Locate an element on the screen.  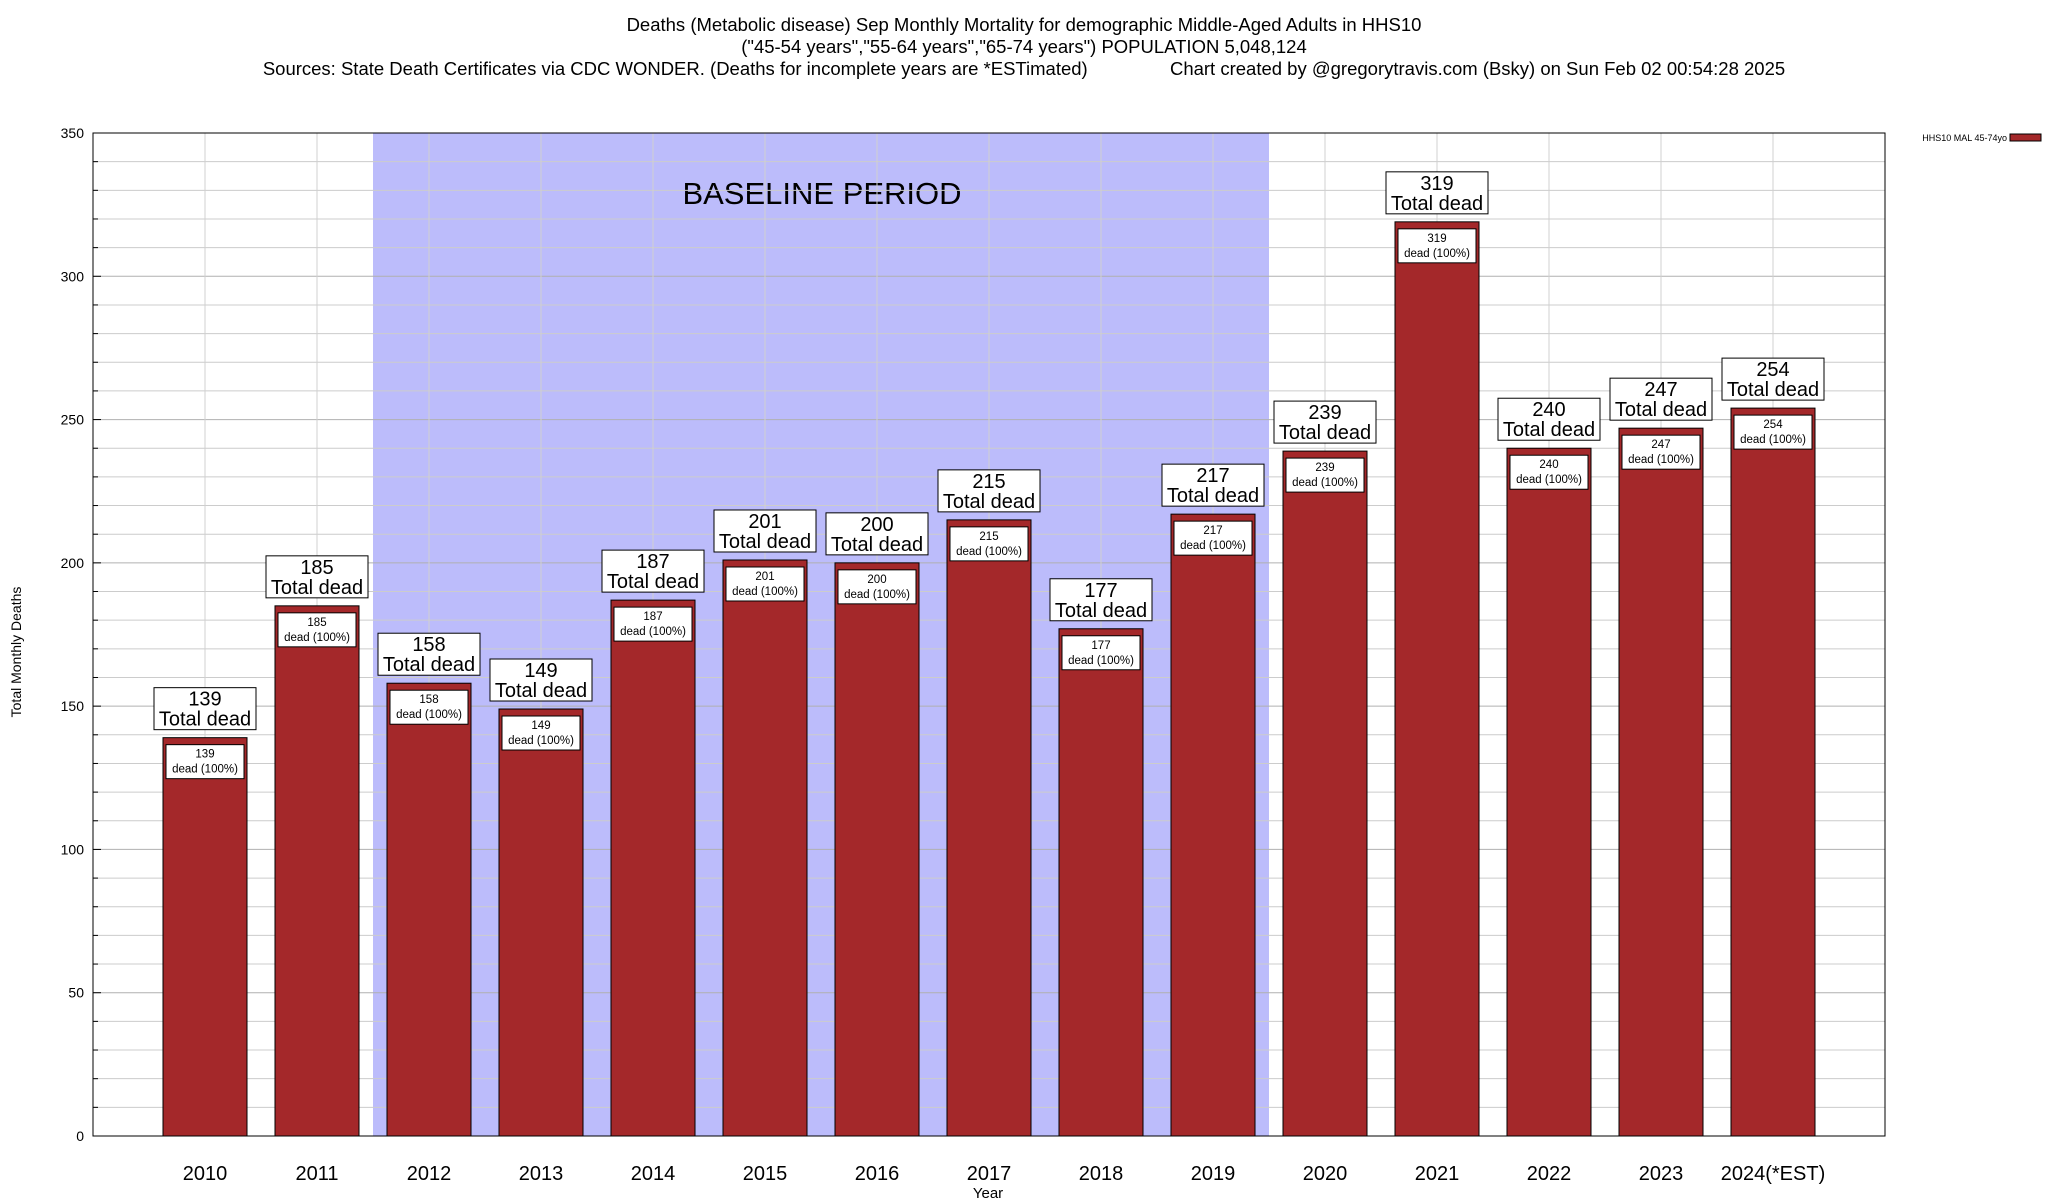
top-value-label: 185 is located at coordinates (316, 568).